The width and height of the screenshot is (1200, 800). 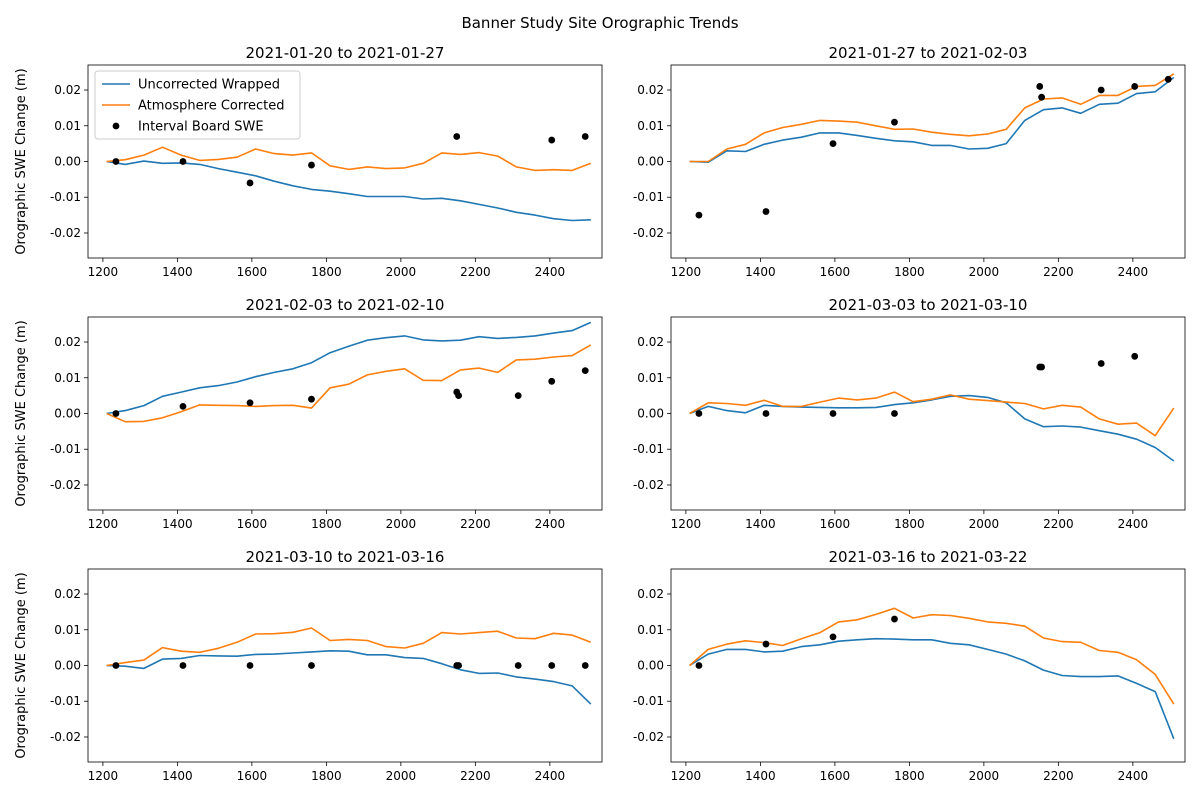 What do you see at coordinates (345, 557) in the screenshot?
I see `subplot-title: 2021-03-10 to 2021-03-16` at bounding box center [345, 557].